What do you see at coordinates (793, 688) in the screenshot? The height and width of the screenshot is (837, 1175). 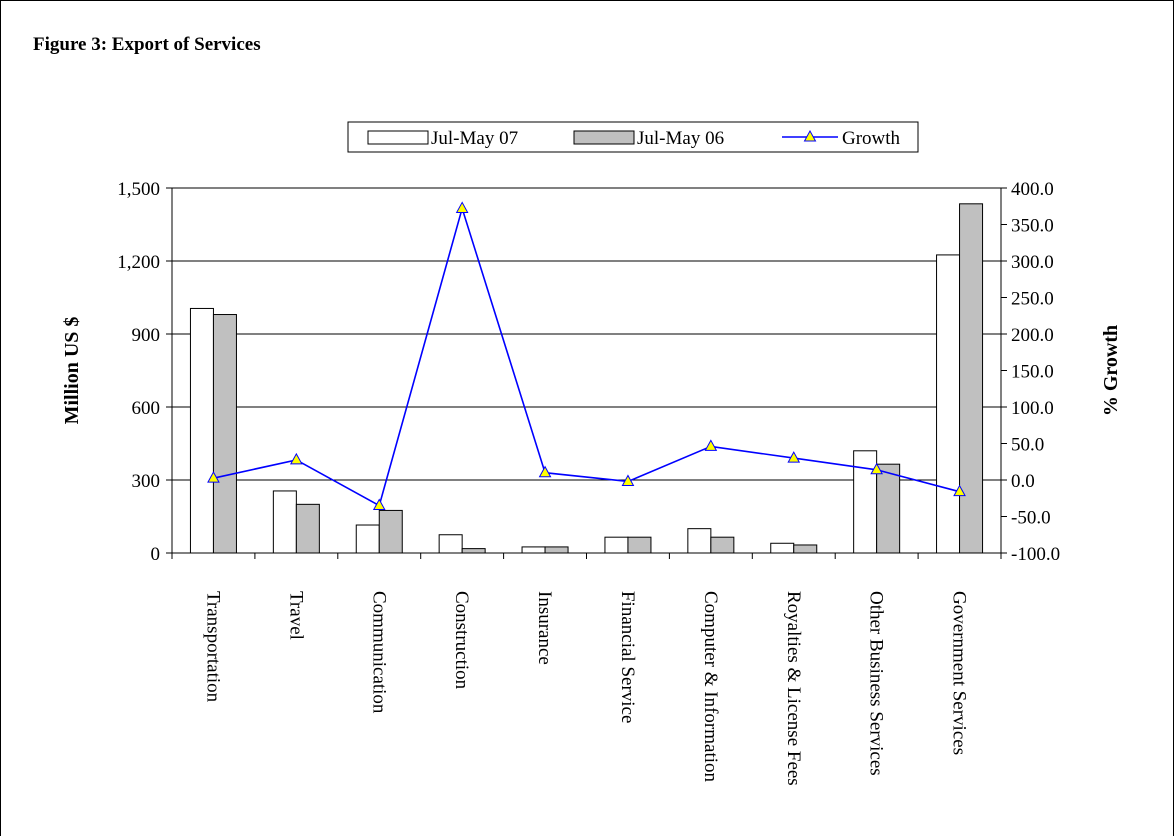 I see `category-label: Royalties & License Fees` at bounding box center [793, 688].